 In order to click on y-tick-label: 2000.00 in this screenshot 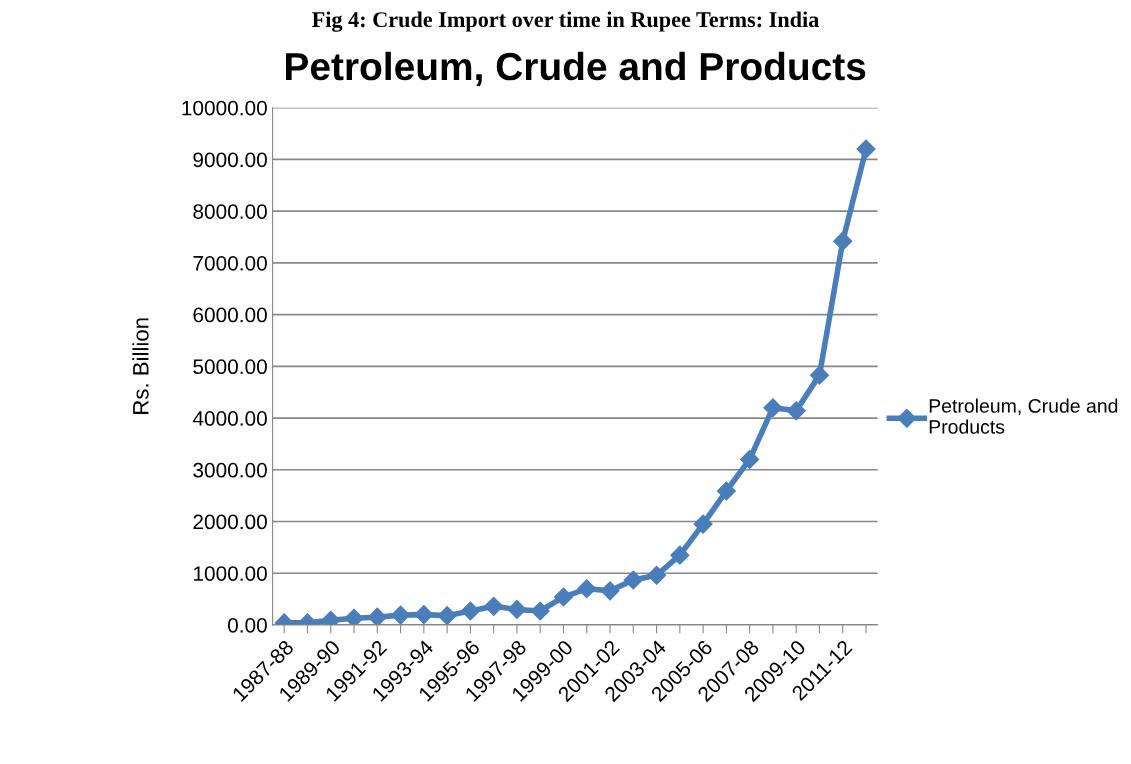, I will do `click(230, 522)`.